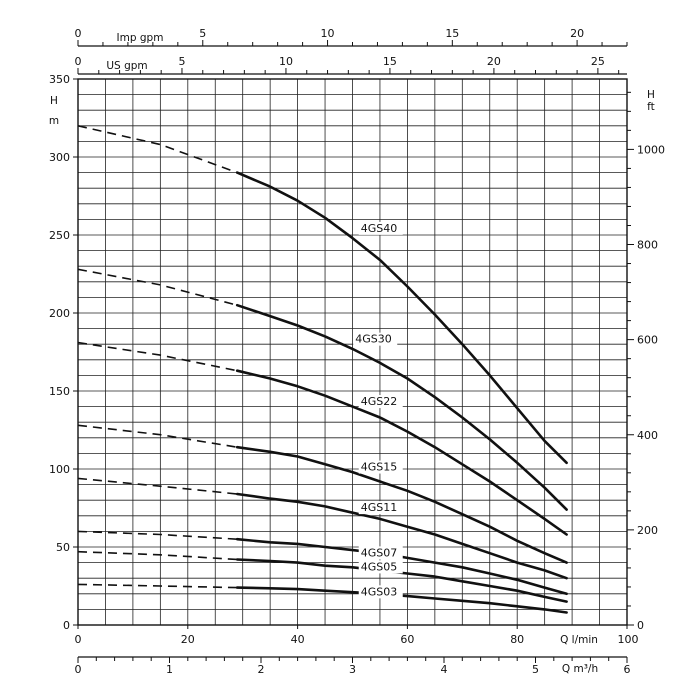  What do you see at coordinates (628, 639) in the screenshot?
I see `x-tick-label: 100` at bounding box center [628, 639].